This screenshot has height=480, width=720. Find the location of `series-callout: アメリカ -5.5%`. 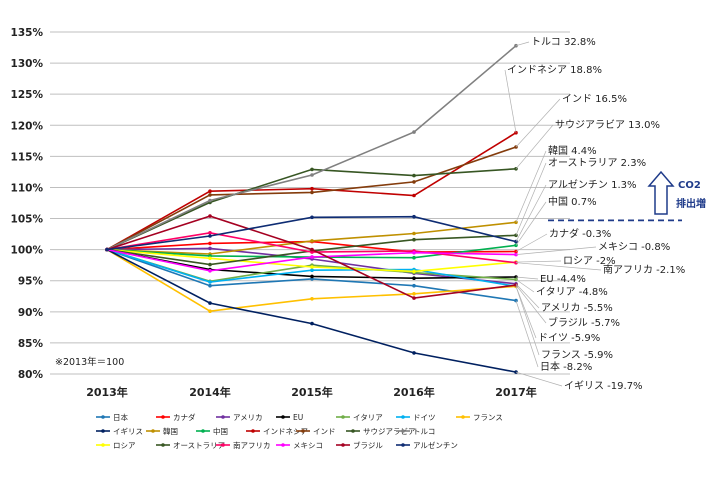

series-callout: アメリカ -5.5% is located at coordinates (577, 308).